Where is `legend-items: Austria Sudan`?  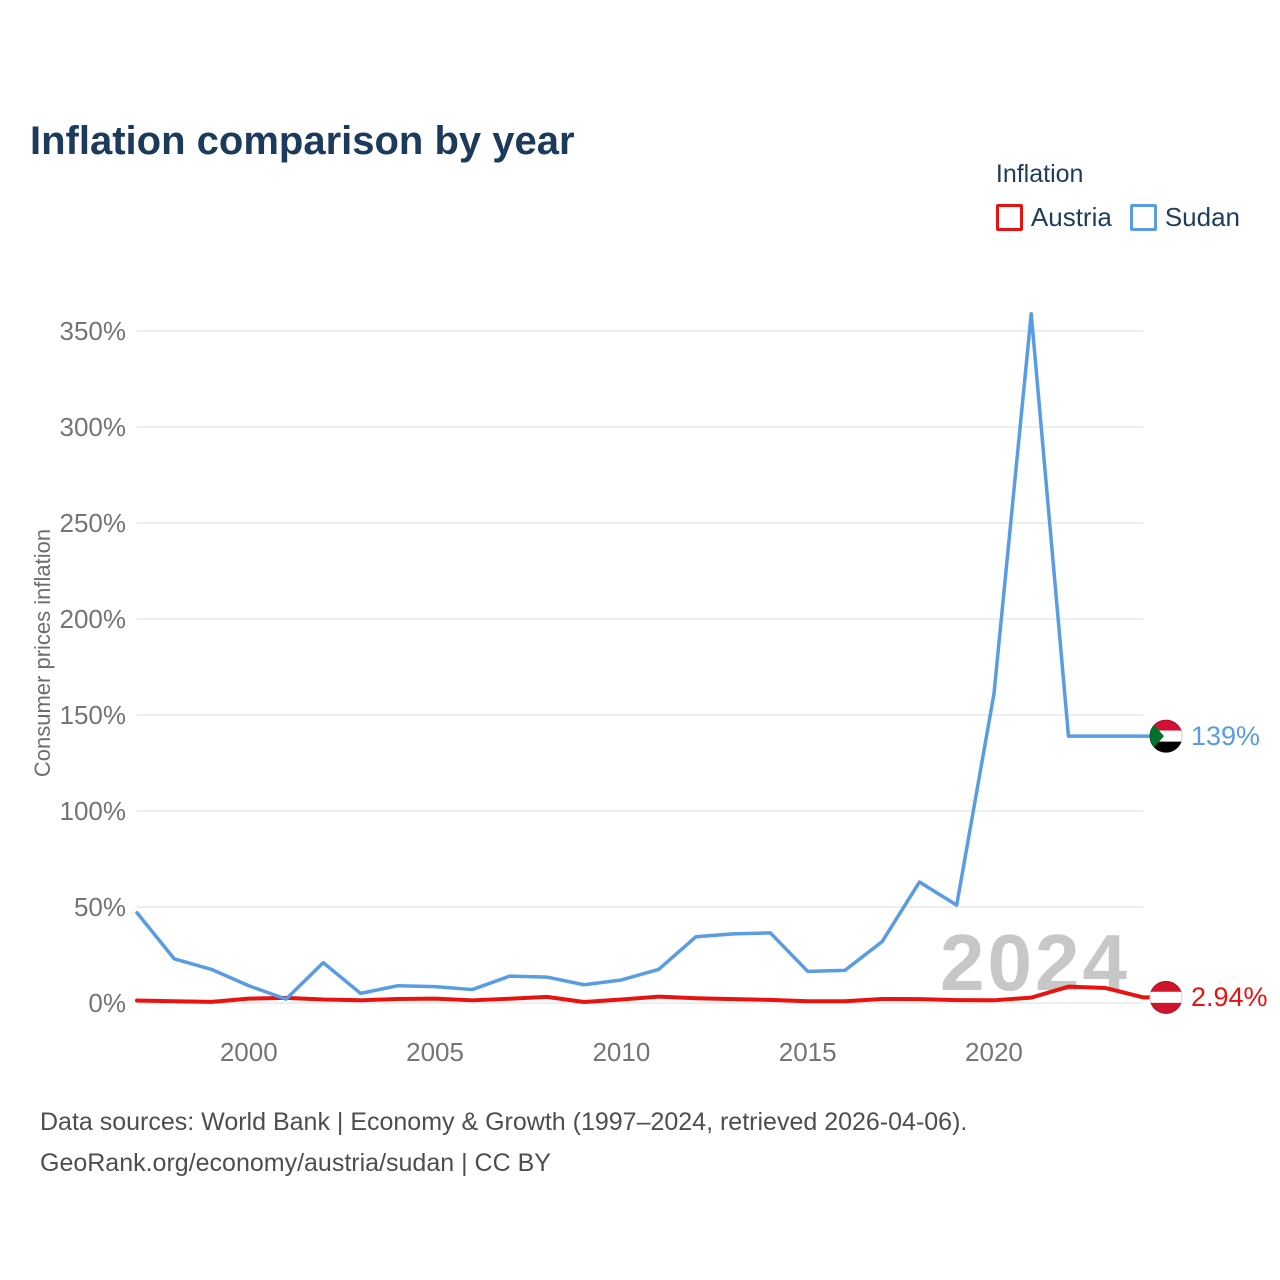 legend-items: Austria Sudan is located at coordinates (1117, 217).